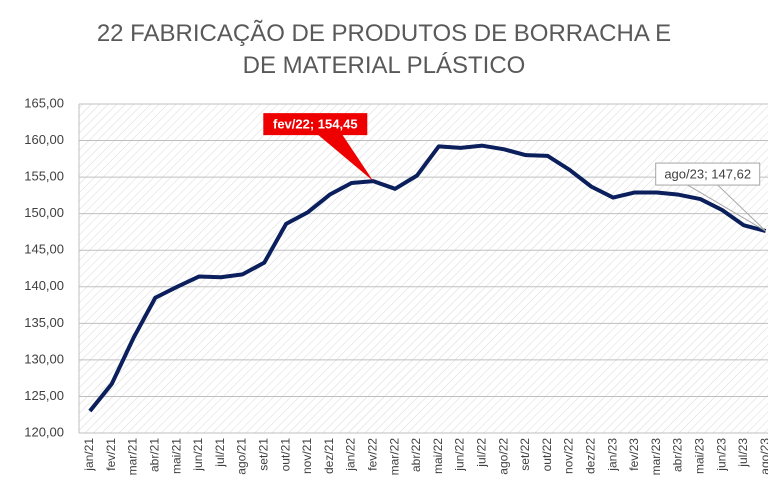  What do you see at coordinates (44, 212) in the screenshot?
I see `y-tick-label: 150,00` at bounding box center [44, 212].